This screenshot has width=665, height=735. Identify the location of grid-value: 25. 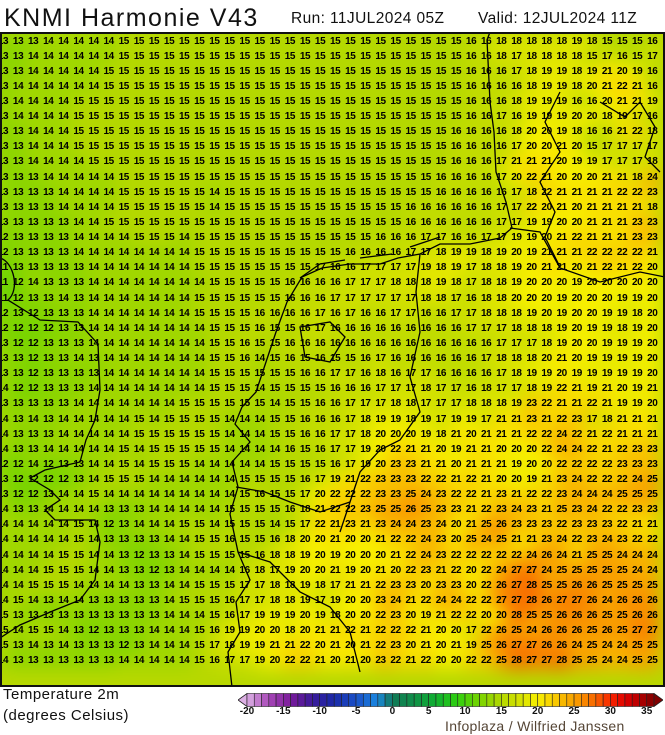
(532, 615).